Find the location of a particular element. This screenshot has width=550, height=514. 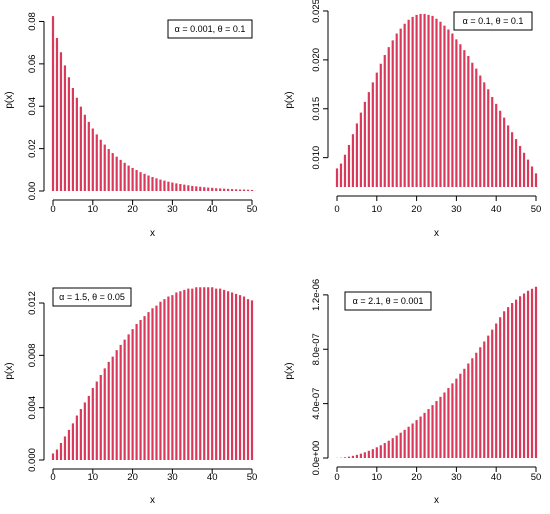

y-tick-label: 4.0e-07 is located at coordinates (316, 404).